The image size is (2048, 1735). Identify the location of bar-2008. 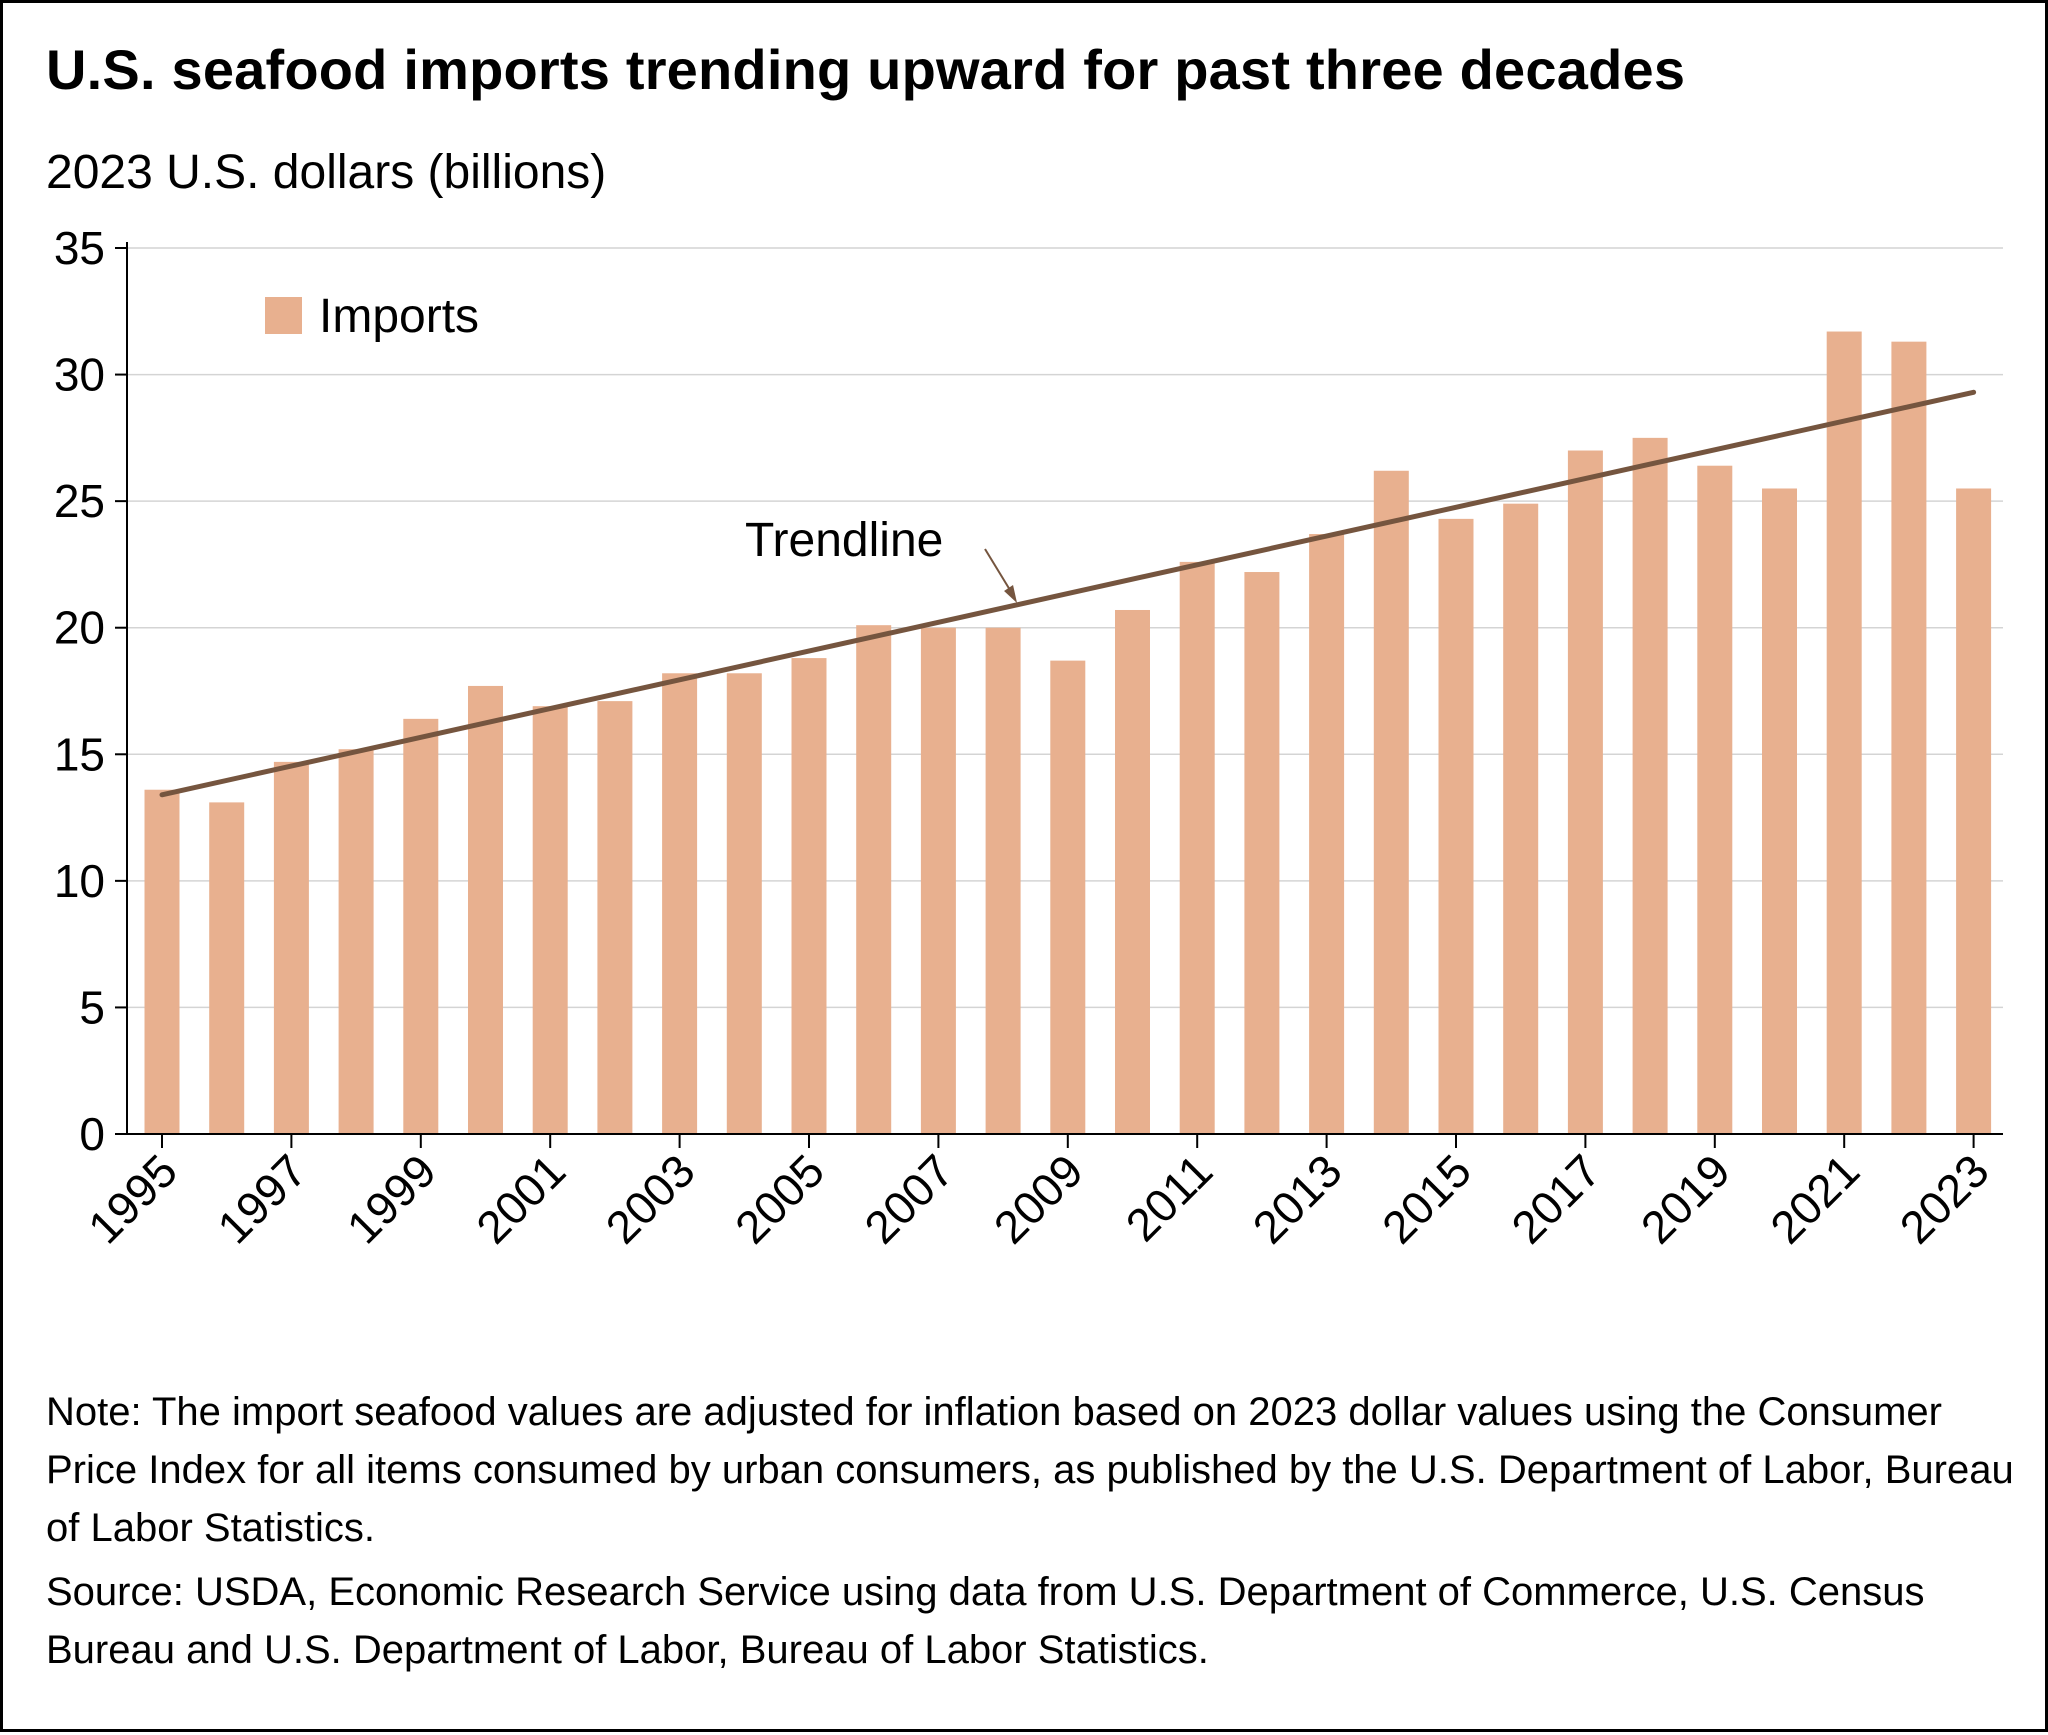
(1003, 880).